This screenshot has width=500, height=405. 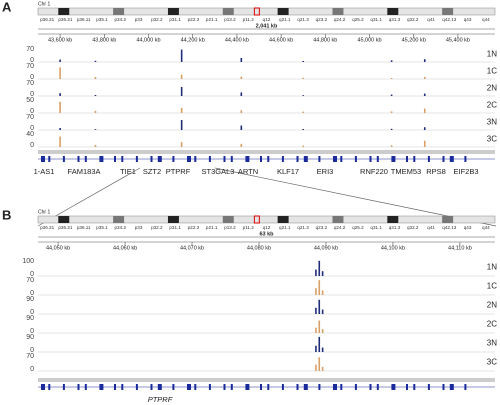 What do you see at coordinates (393, 248) in the screenshot?
I see `x-tick-label: 44,100 kb` at bounding box center [393, 248].